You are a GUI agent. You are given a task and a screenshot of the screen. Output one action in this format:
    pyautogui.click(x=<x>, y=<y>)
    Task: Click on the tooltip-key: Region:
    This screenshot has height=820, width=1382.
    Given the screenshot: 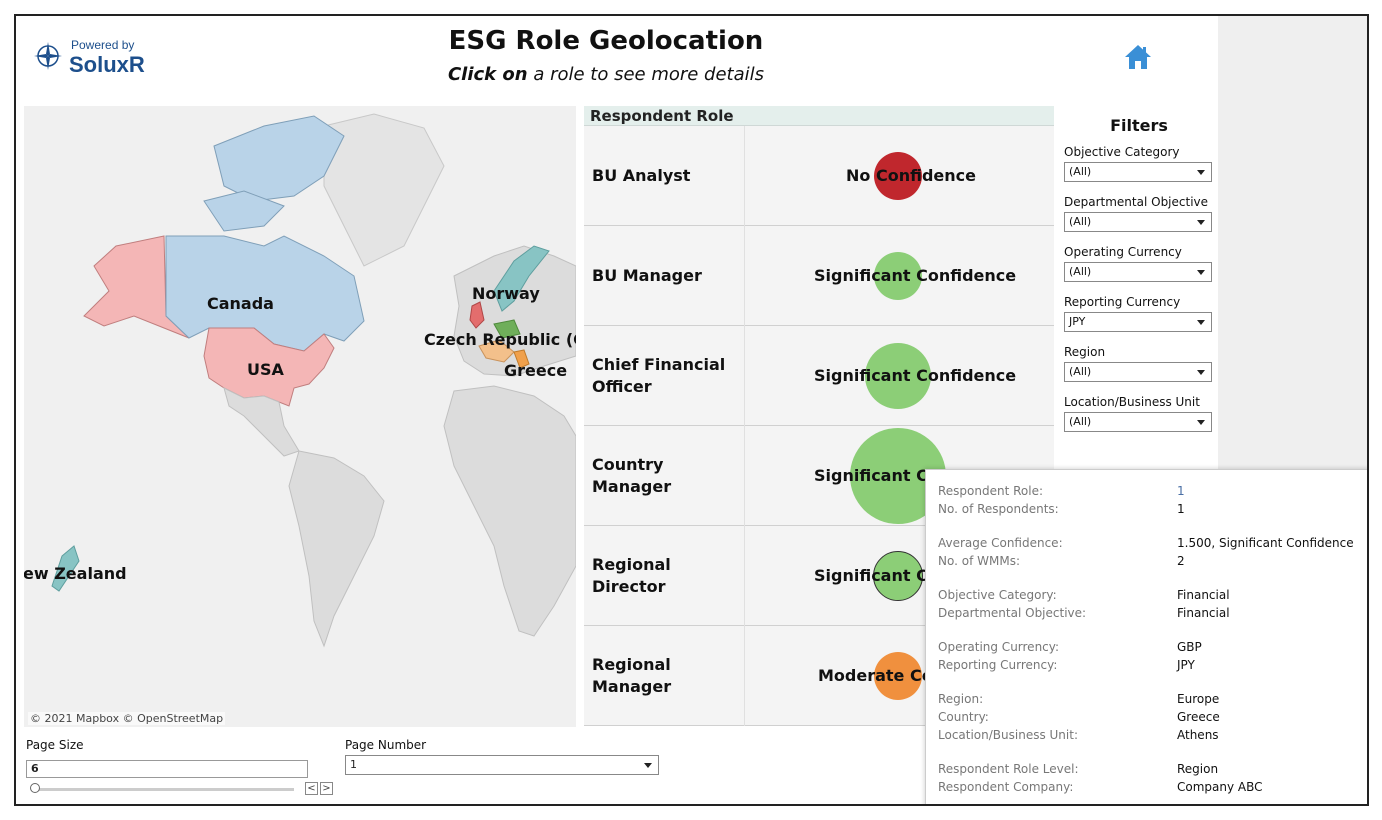 What is the action you would take?
    pyautogui.click(x=961, y=699)
    